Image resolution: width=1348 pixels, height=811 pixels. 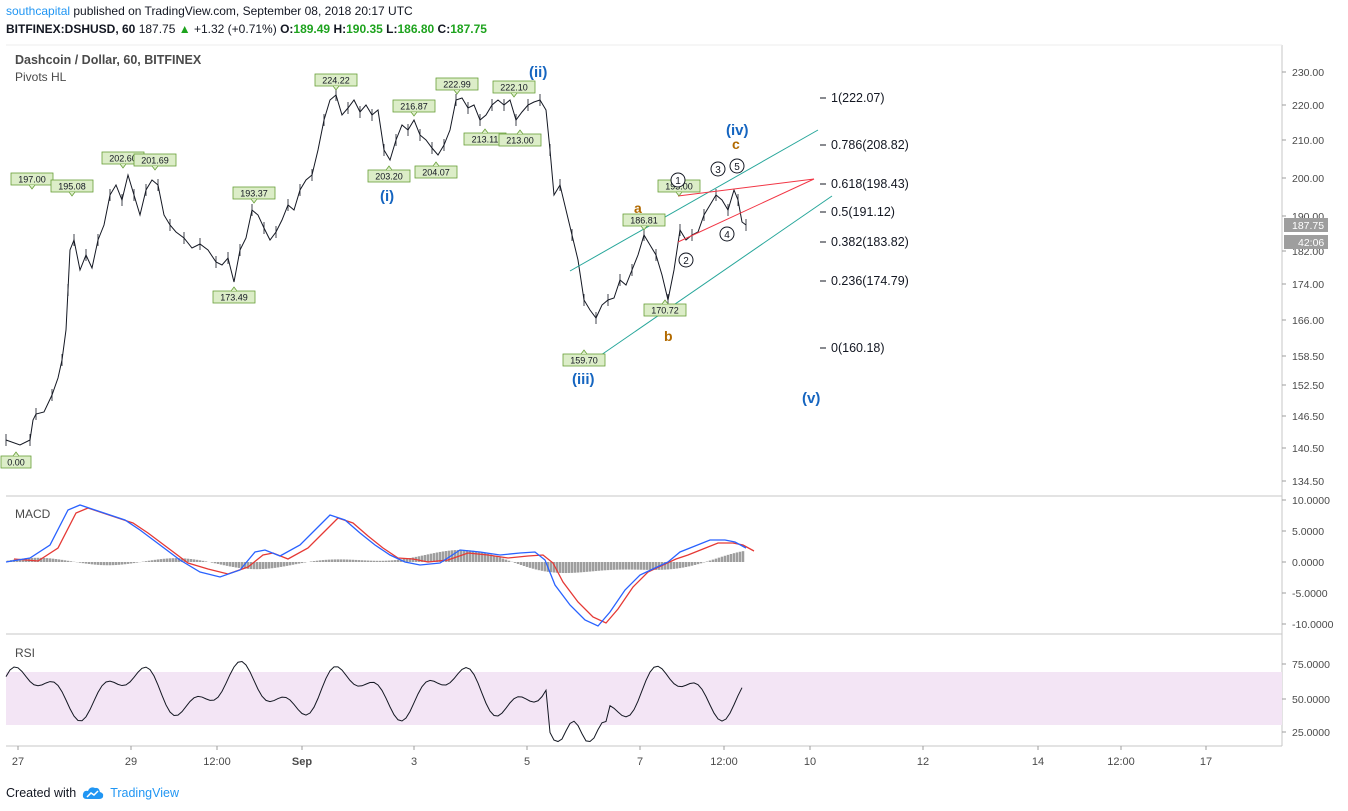 I want to click on low-label: L:, so click(x=392, y=29).